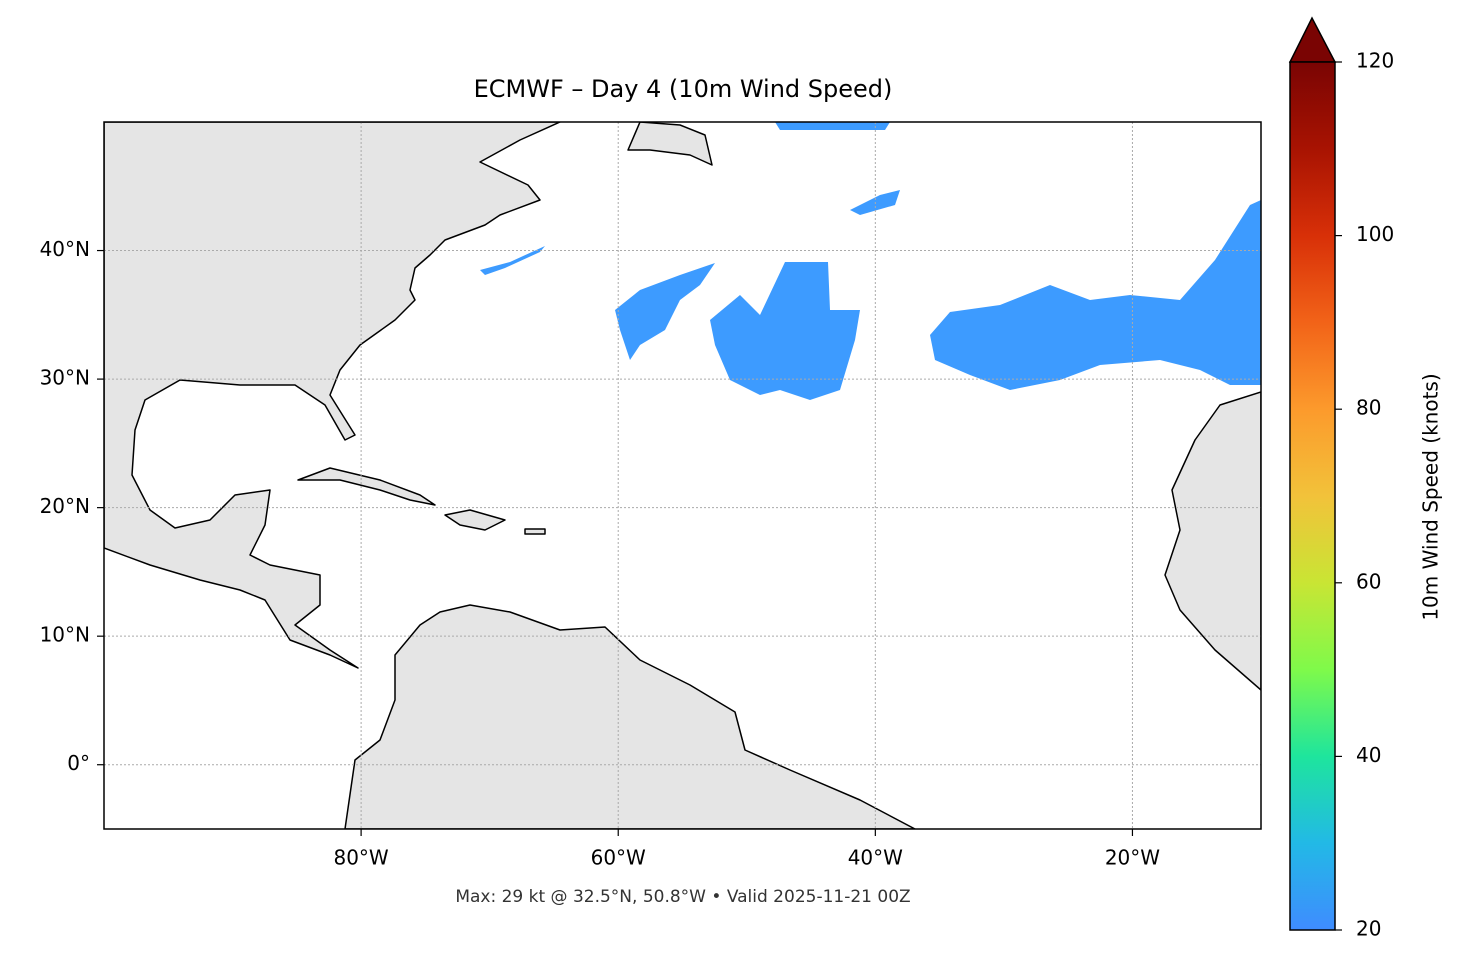 Image resolution: width=1466 pixels, height=973 pixels. I want to click on hispaniola, so click(475, 520).